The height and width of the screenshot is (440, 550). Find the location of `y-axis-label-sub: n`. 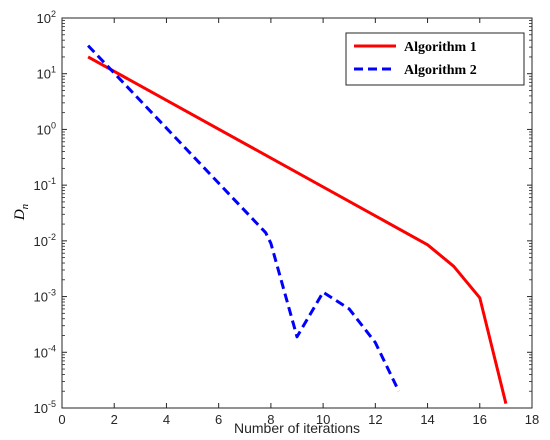

y-axis-label-sub: n is located at coordinates (25, 206).